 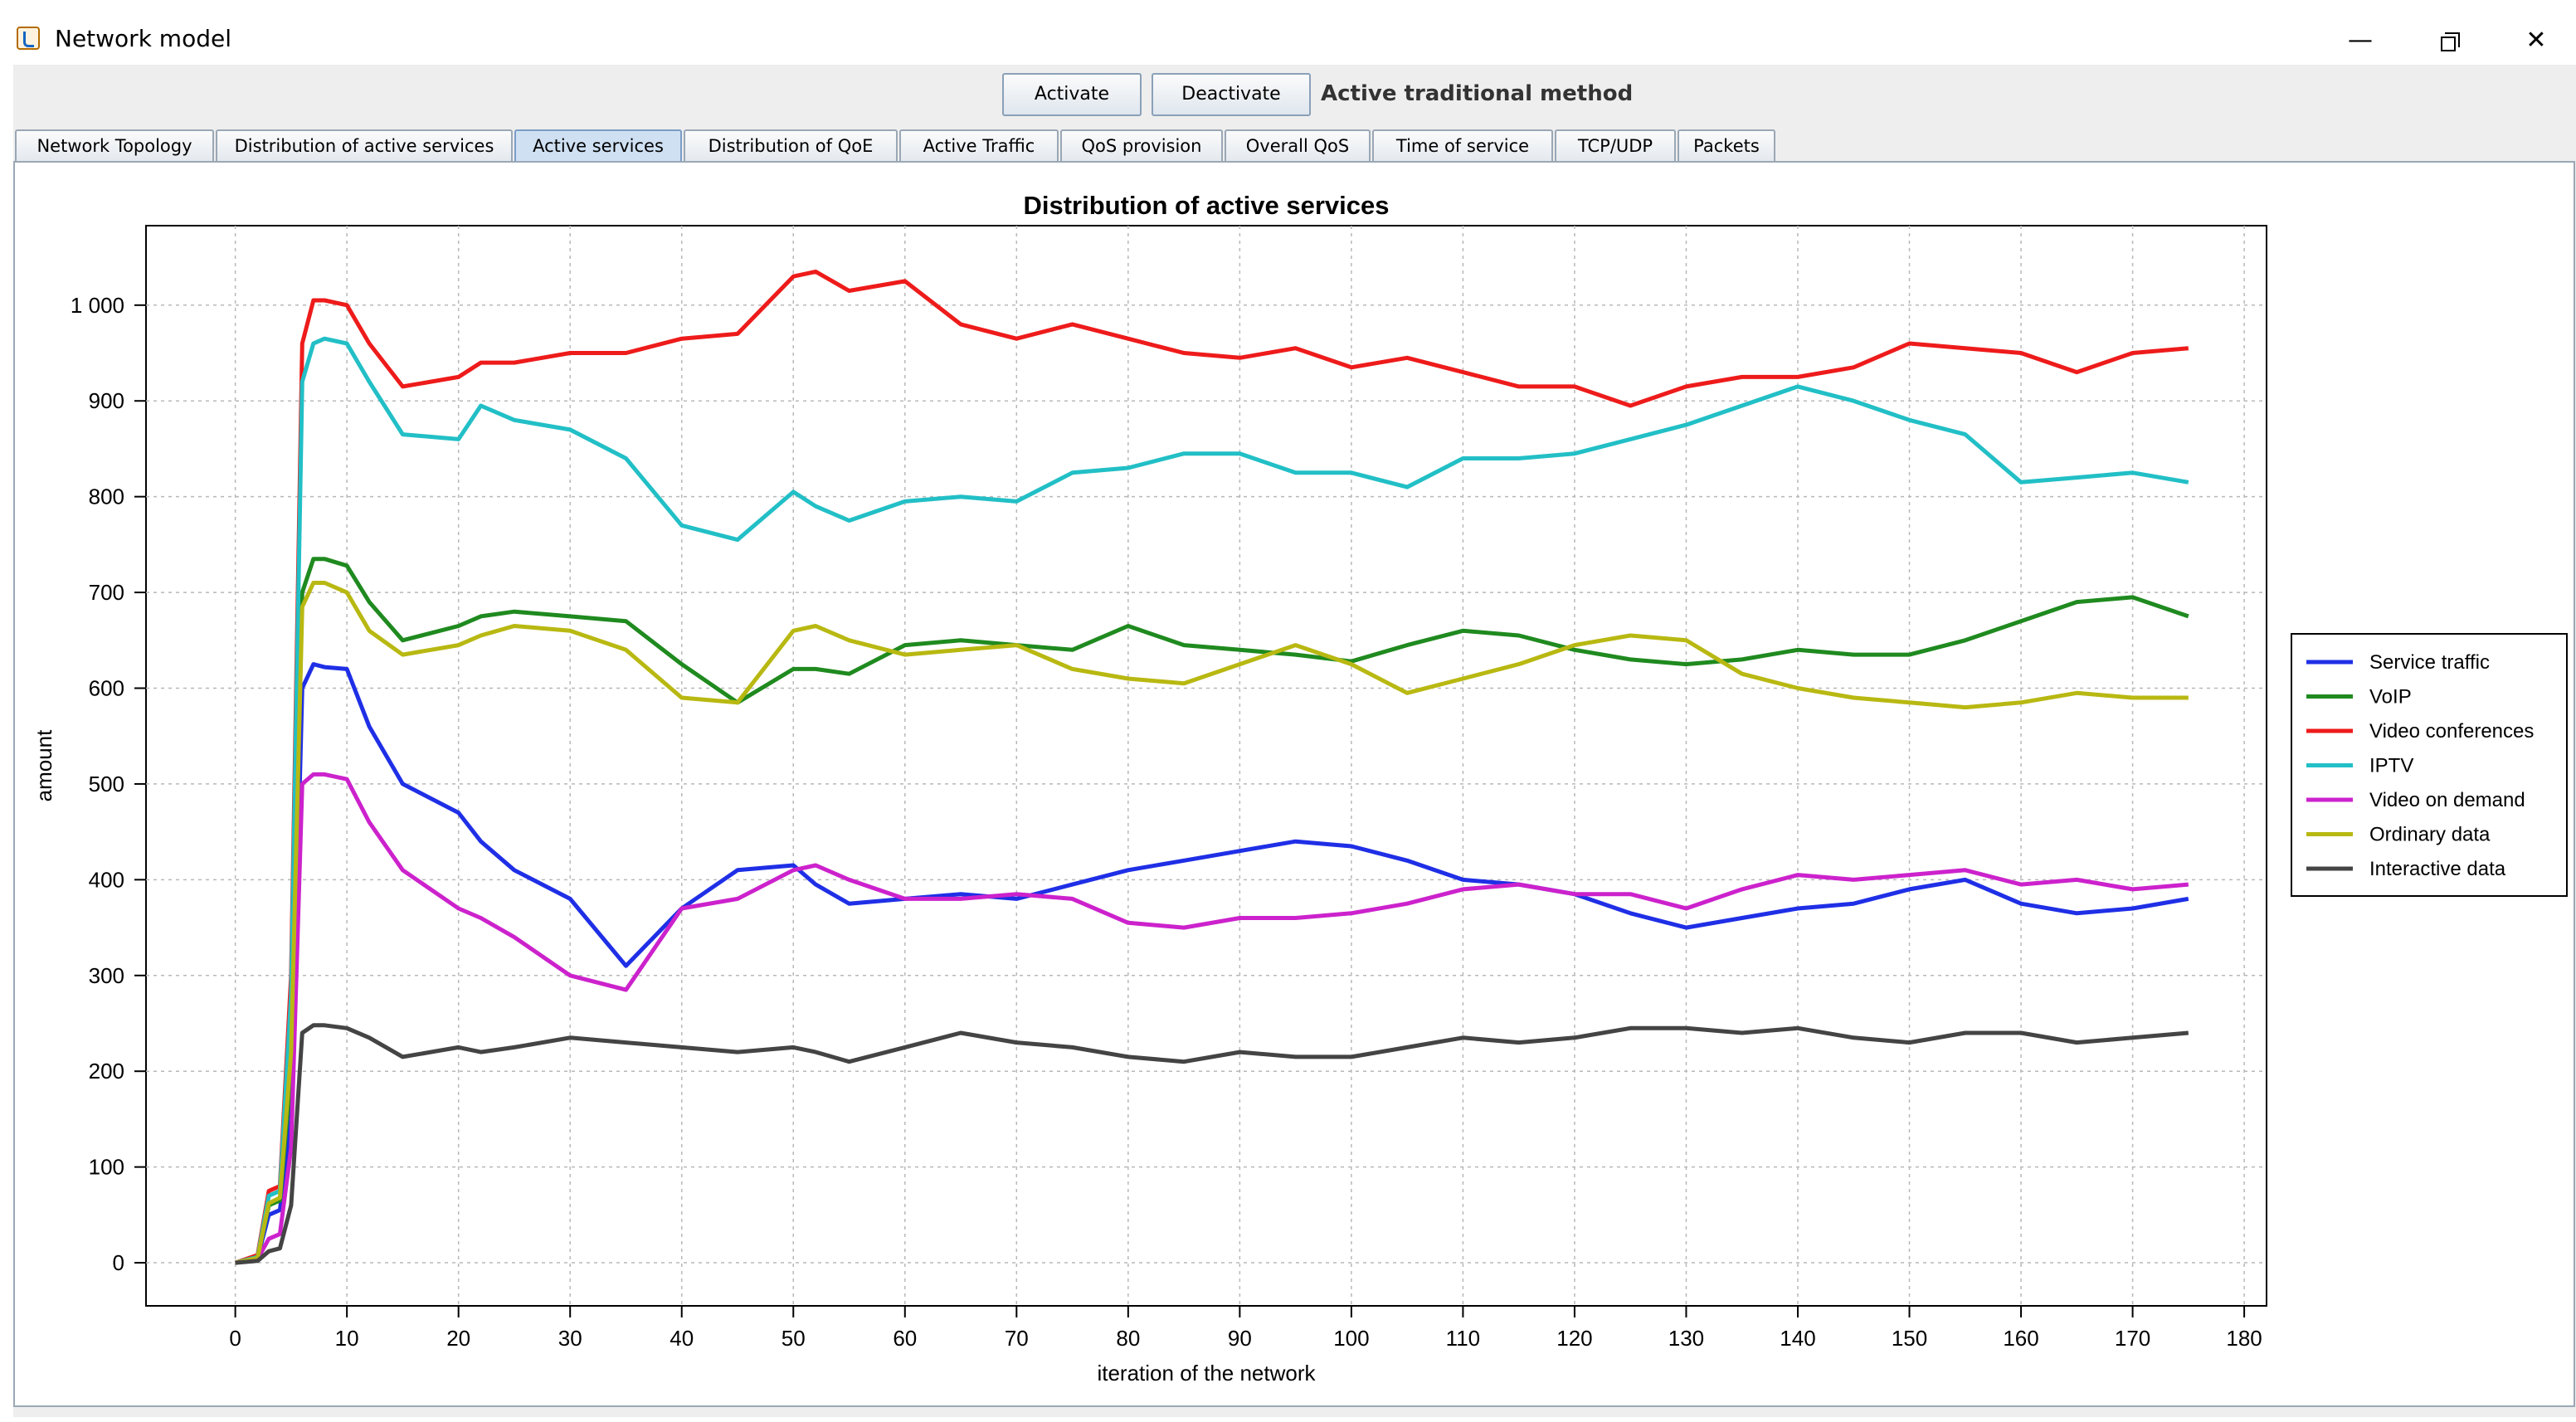 What do you see at coordinates (458, 1339) in the screenshot?
I see `x-tick-label: 20` at bounding box center [458, 1339].